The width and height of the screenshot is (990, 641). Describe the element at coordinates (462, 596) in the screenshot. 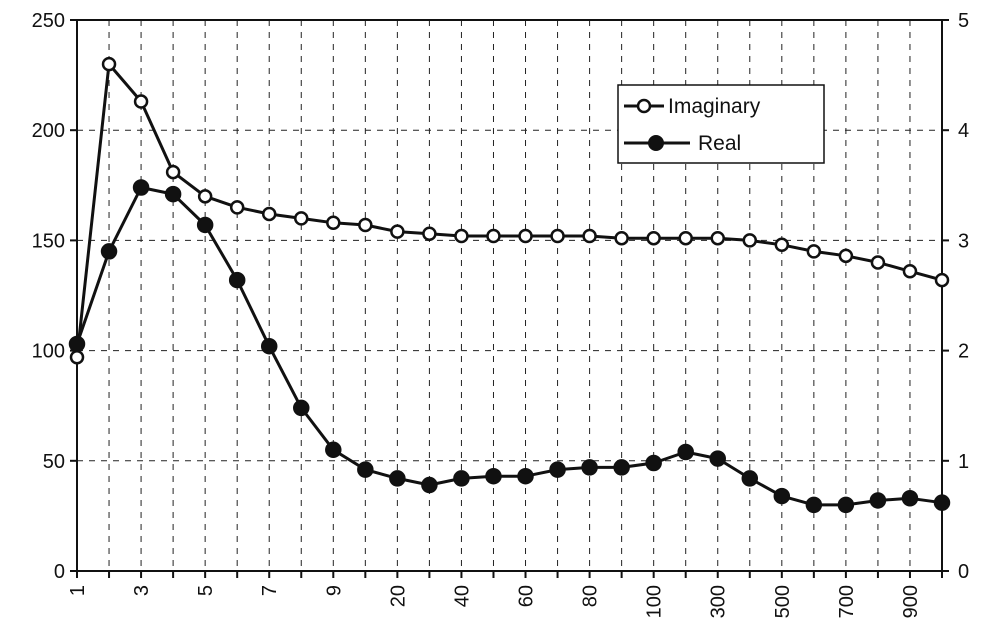

I see `x-tick-label: 40` at that location.